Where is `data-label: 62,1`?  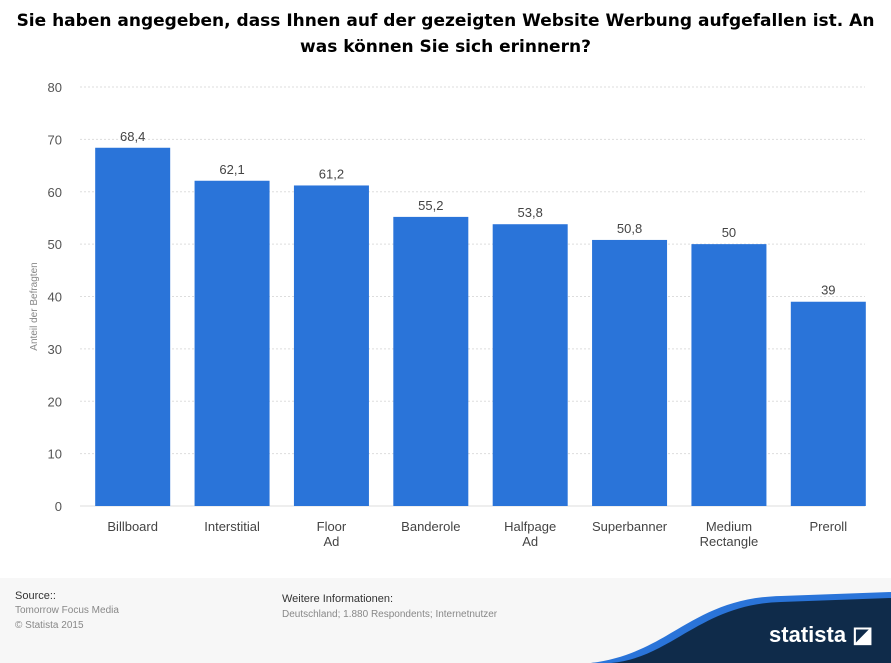
data-label: 62,1 is located at coordinates (231, 169).